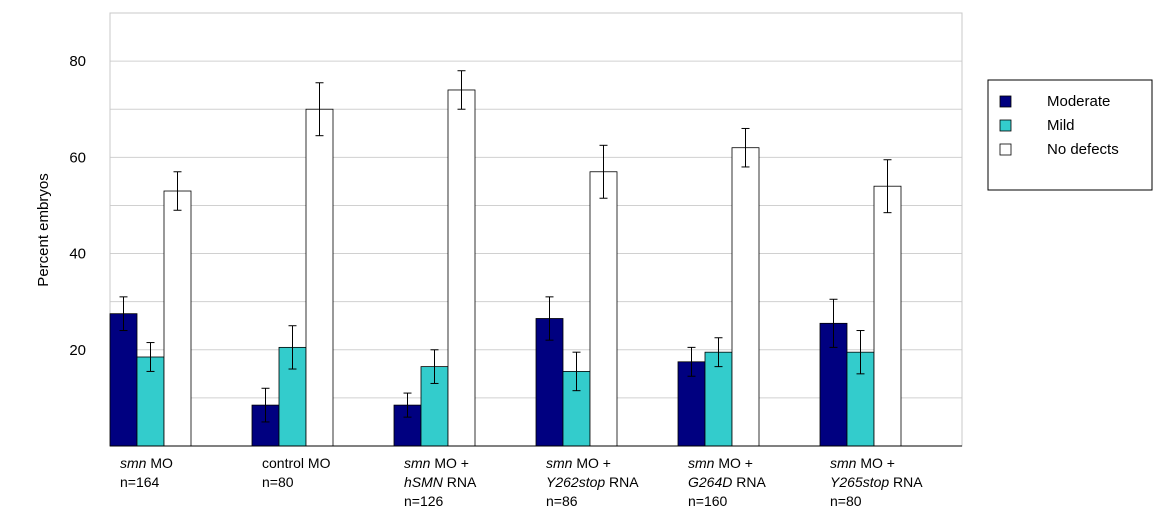  What do you see at coordinates (43, 229) in the screenshot?
I see `y-axis-label: Percent embryos` at bounding box center [43, 229].